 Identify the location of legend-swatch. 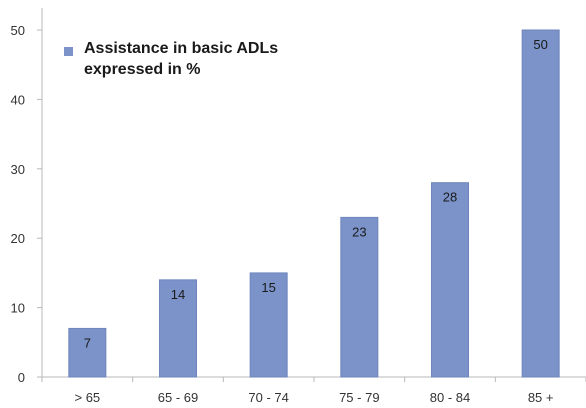
(68, 51).